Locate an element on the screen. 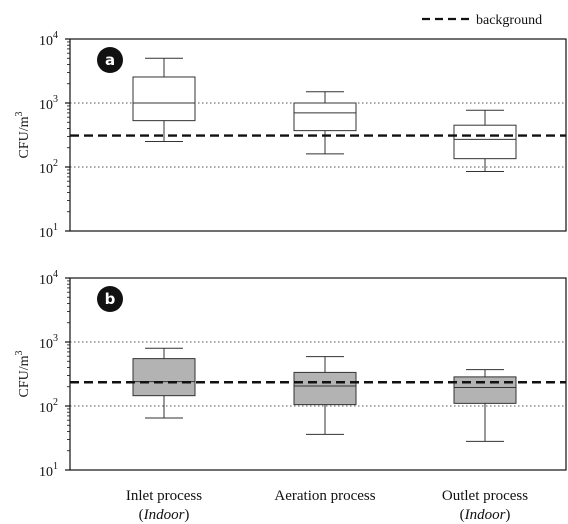 Image resolution: width=568 pixels, height=524 pixels. legend: background is located at coordinates (482, 20).